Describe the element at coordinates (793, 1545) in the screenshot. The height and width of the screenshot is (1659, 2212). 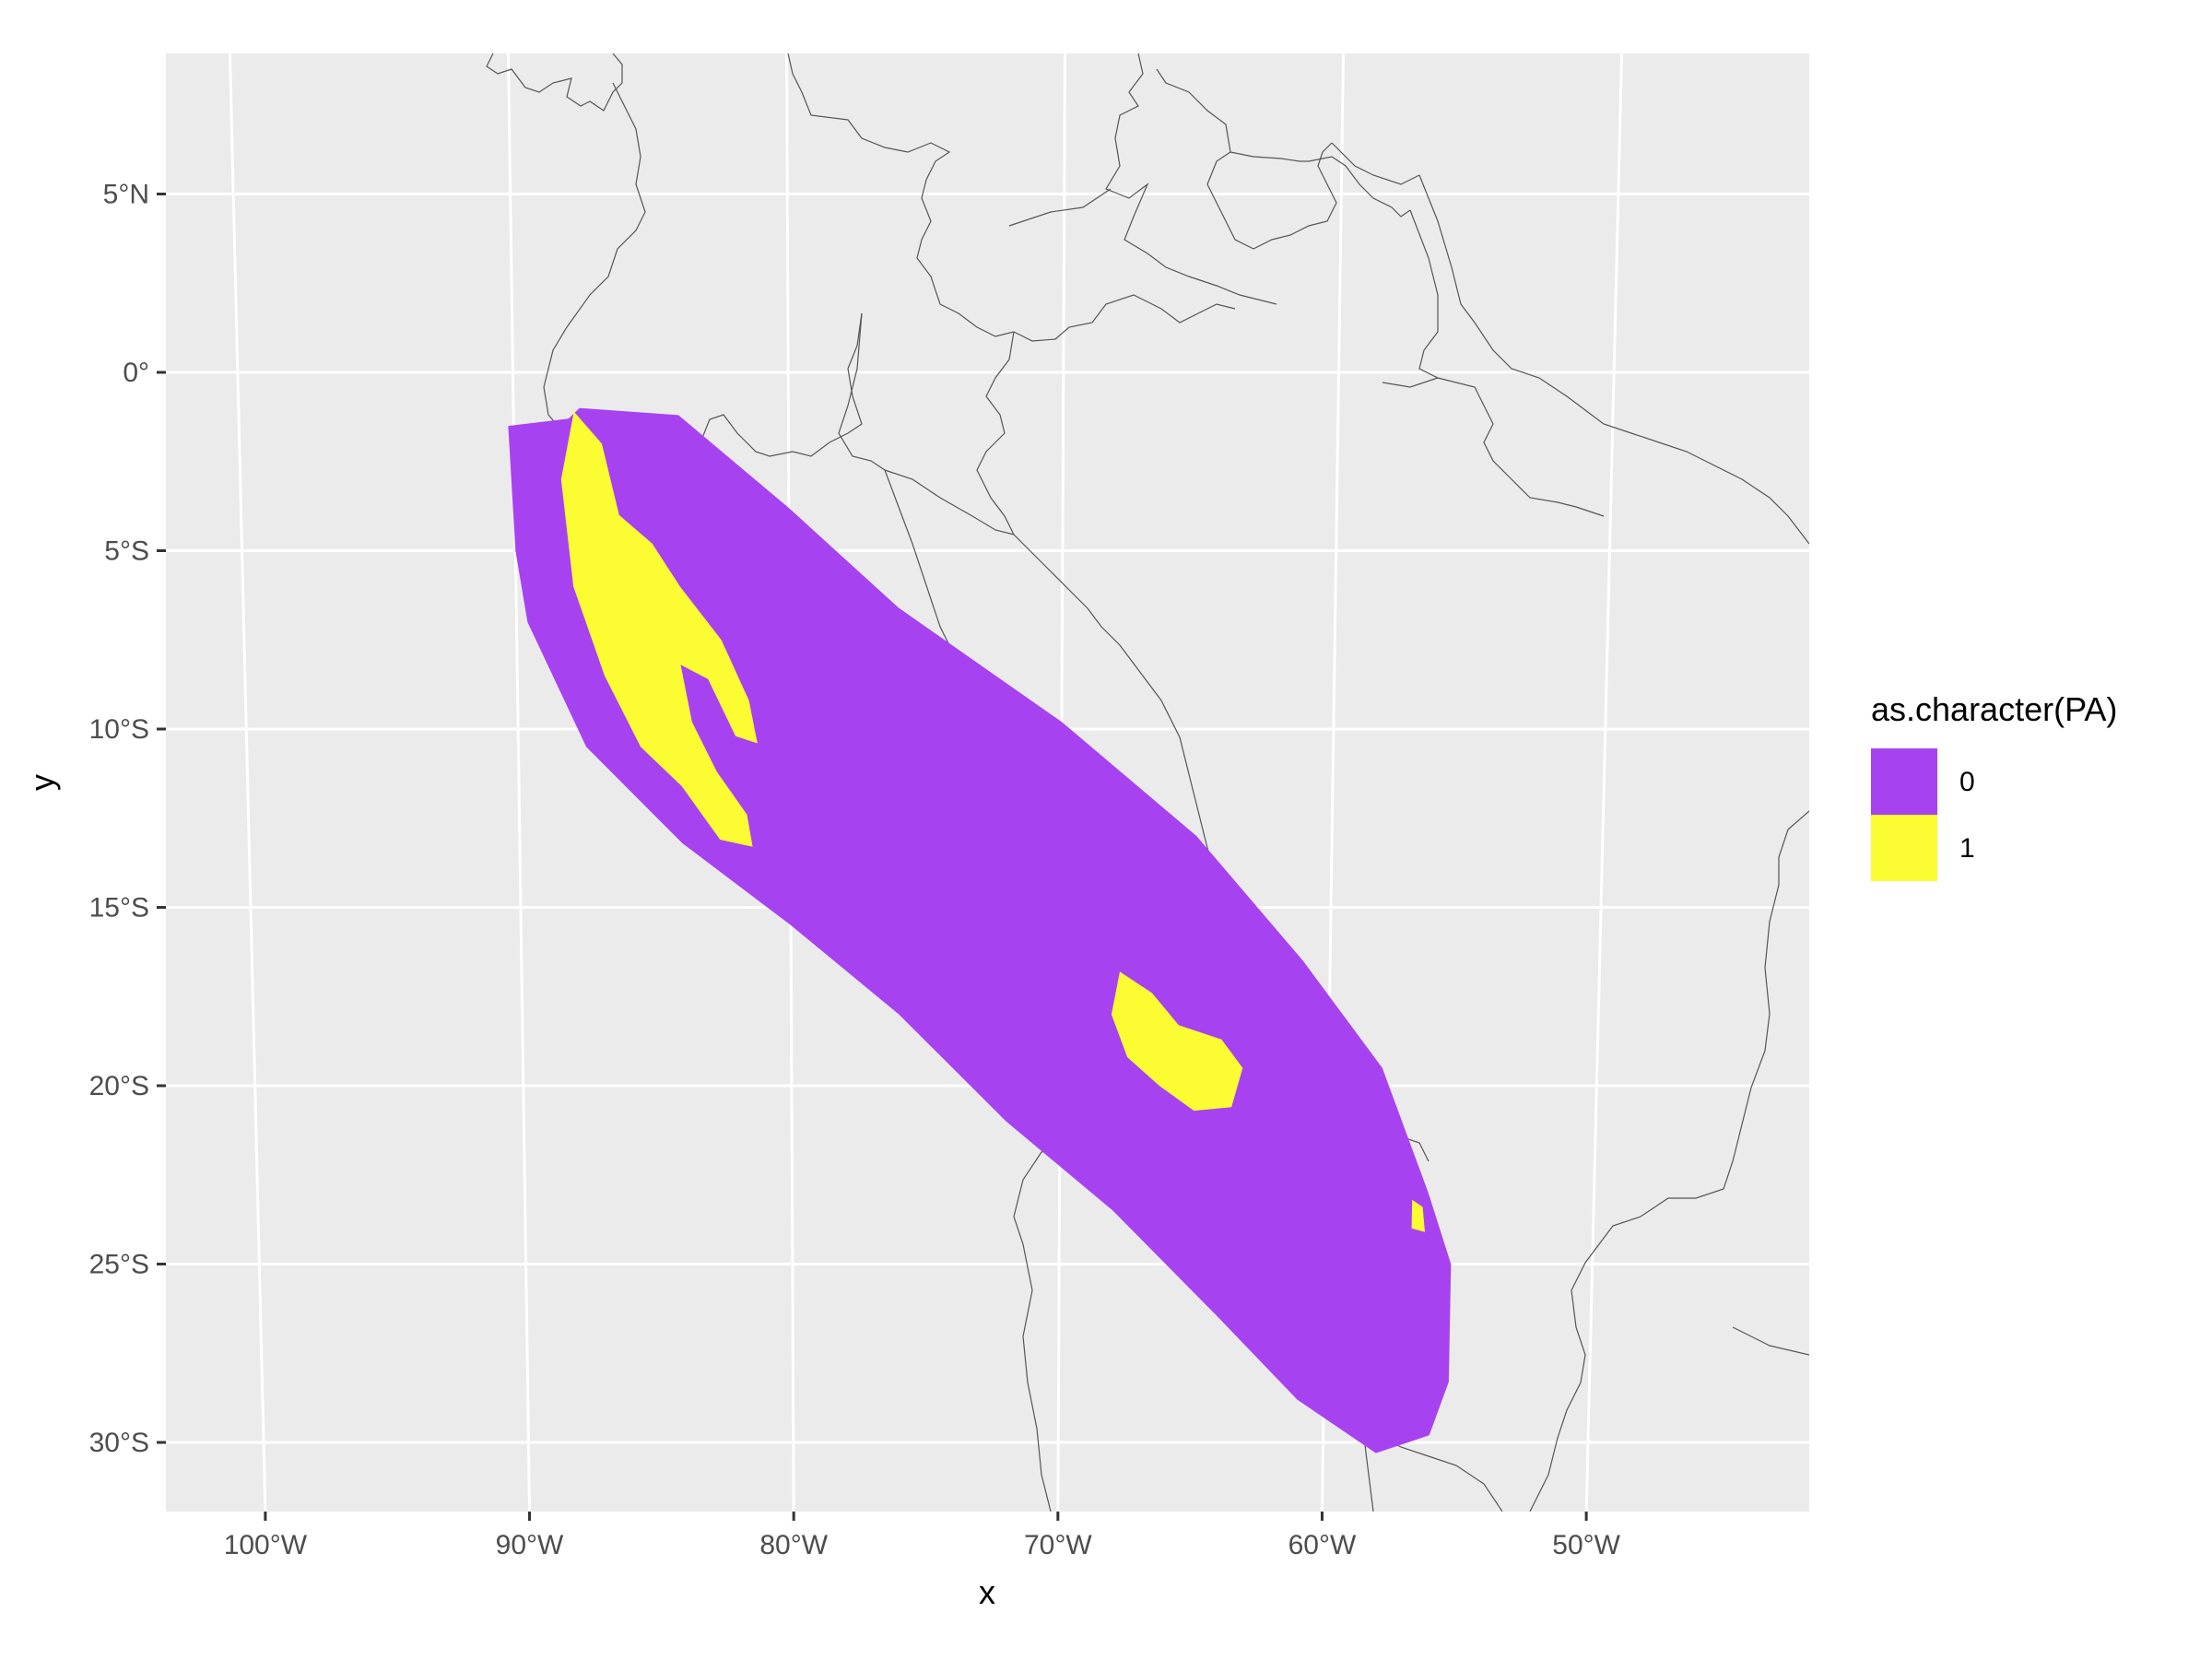
I see `x-tick-label: 80°W` at that location.